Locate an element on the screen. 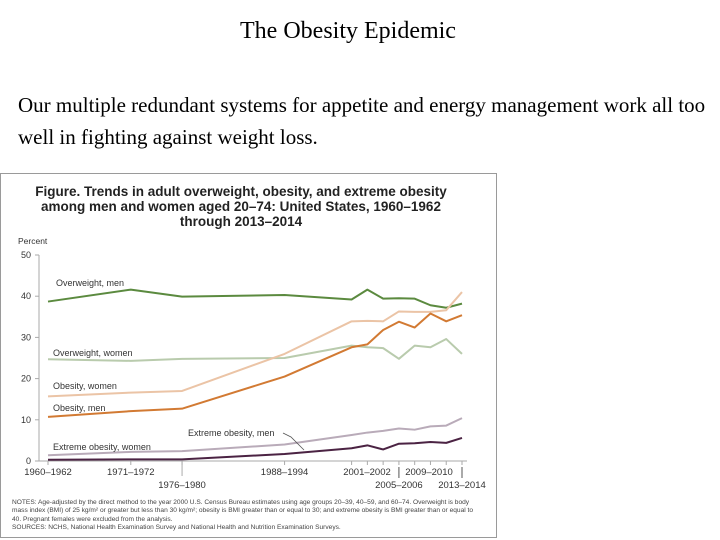  y-tick-label: 20 is located at coordinates (26, 379).